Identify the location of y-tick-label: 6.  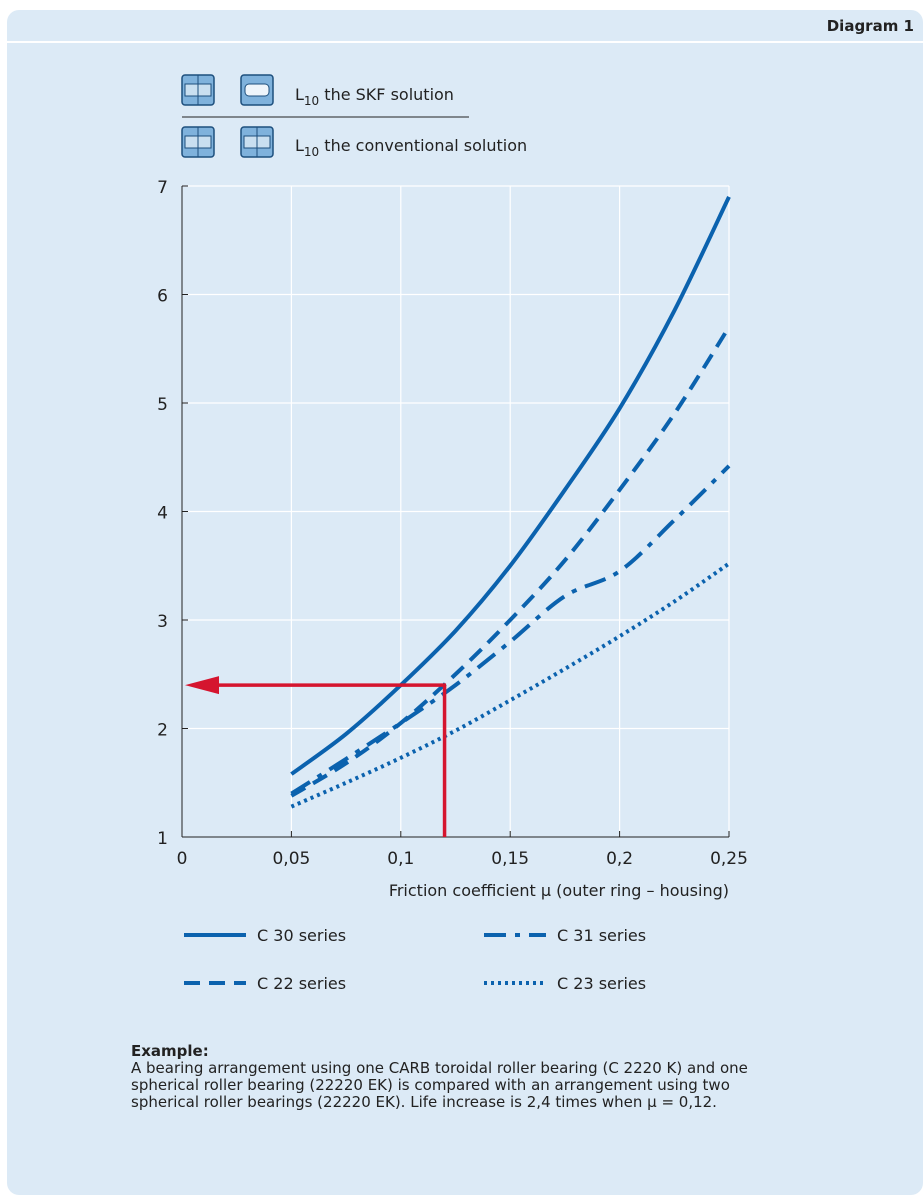
(162, 297).